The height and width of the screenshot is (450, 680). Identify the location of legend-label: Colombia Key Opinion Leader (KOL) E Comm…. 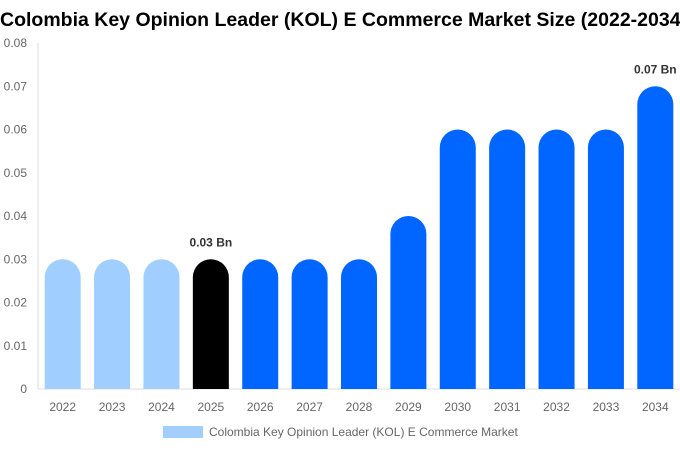
(363, 432).